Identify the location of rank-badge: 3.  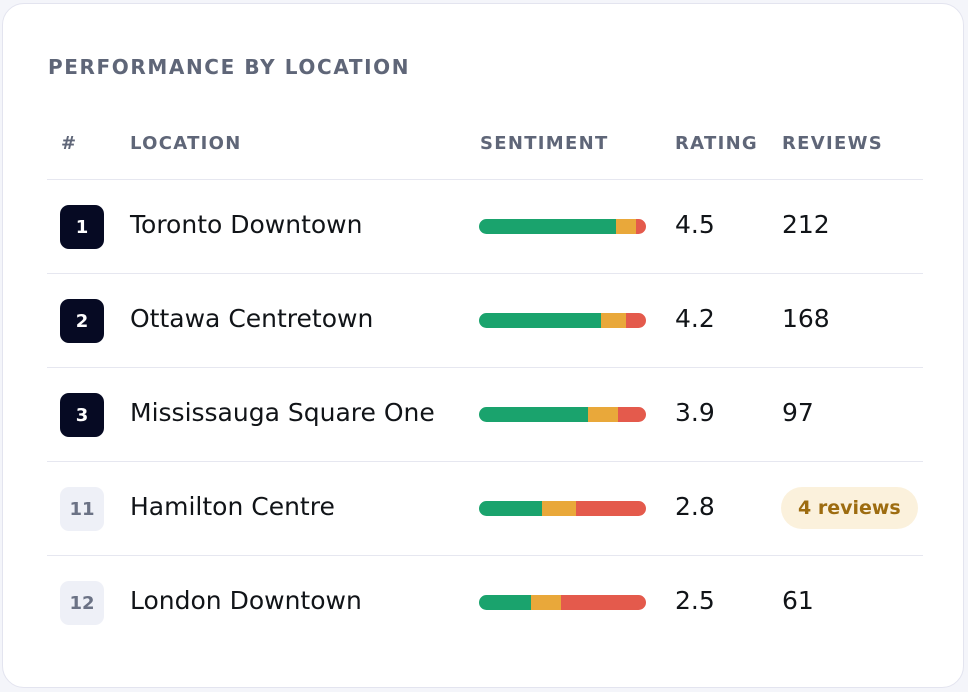
(82, 415).